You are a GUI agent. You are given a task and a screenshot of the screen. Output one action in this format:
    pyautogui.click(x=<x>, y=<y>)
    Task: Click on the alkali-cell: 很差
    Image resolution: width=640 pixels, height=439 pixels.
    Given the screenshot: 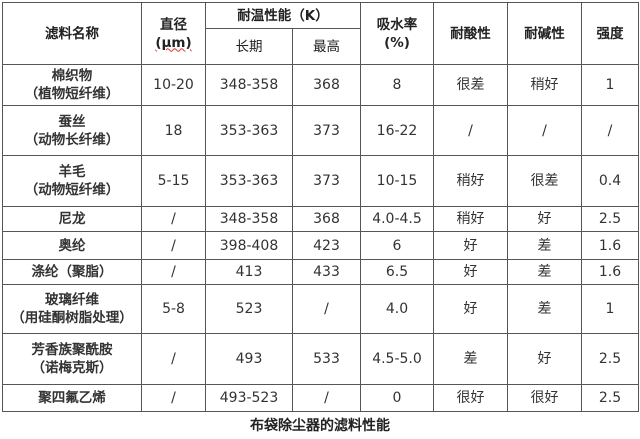 What is the action you would take?
    pyautogui.click(x=544, y=181)
    